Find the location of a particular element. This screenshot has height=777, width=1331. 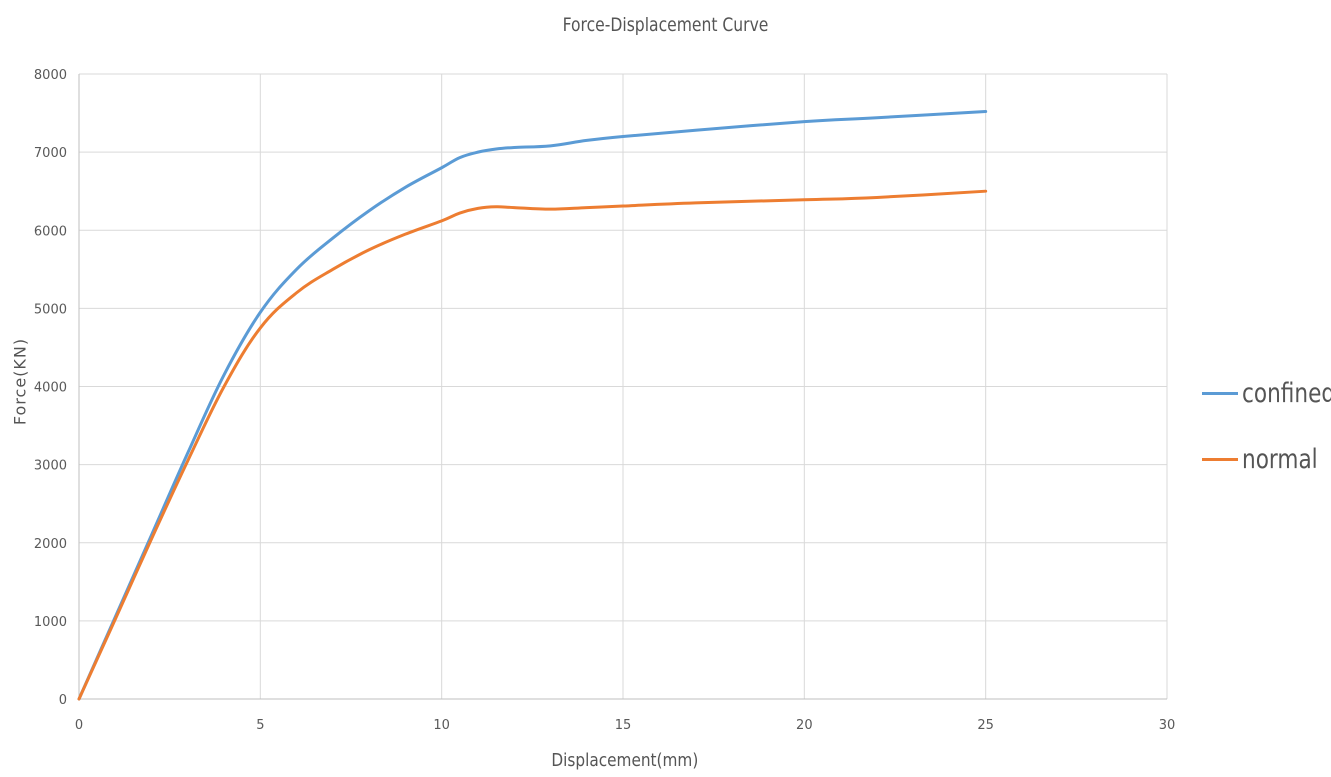

legend-label-confined: confined is located at coordinates (1286, 393).